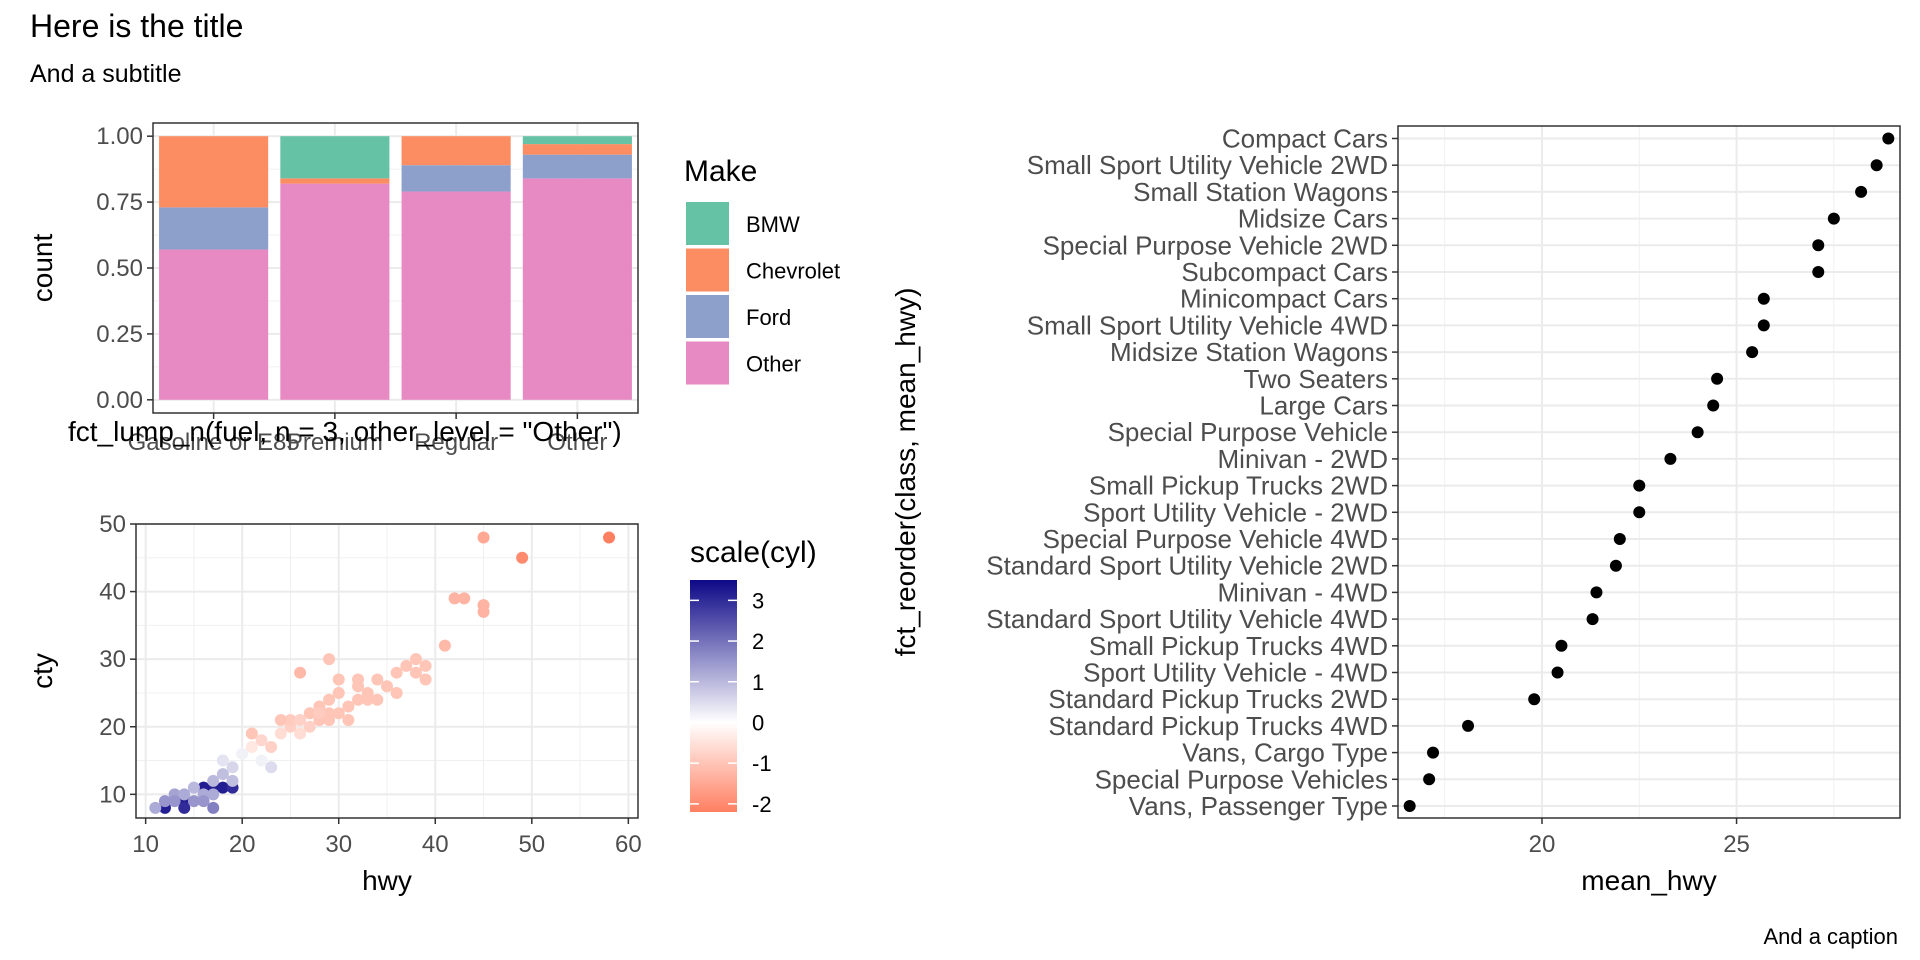 This screenshot has width=1920, height=960. Describe the element at coordinates (1830, 936) in the screenshot. I see `figure-caption: And a caption` at that location.